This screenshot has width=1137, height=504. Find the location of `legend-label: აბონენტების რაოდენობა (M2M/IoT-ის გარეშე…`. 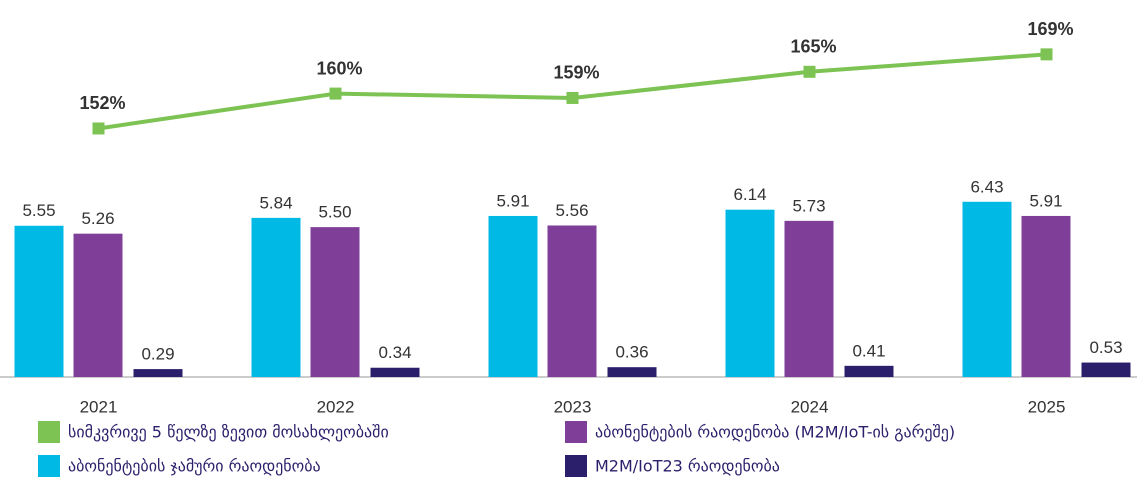

legend-label: აბონენტების რაოდენობა (M2M/IoT-ის გარეშე… is located at coordinates (775, 432).